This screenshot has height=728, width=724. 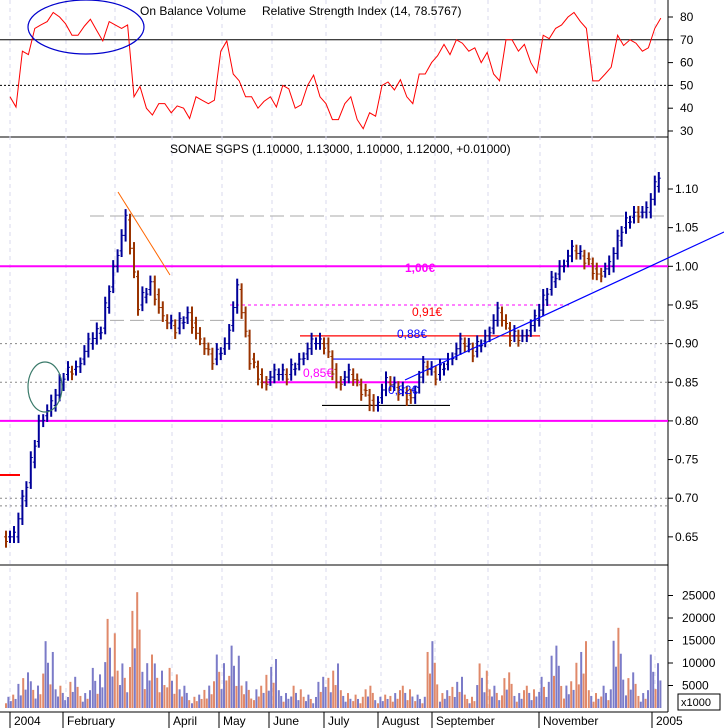 I want to click on rsi-tick-label: 70, so click(x=687, y=40).